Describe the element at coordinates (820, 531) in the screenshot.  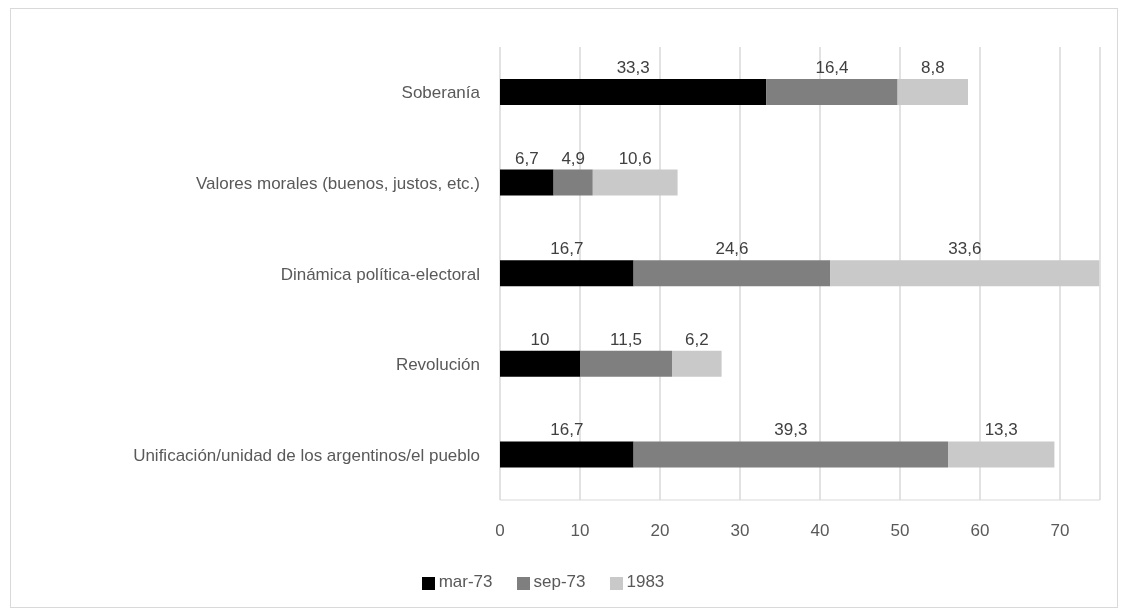
I see `x-tick-label: 40` at that location.